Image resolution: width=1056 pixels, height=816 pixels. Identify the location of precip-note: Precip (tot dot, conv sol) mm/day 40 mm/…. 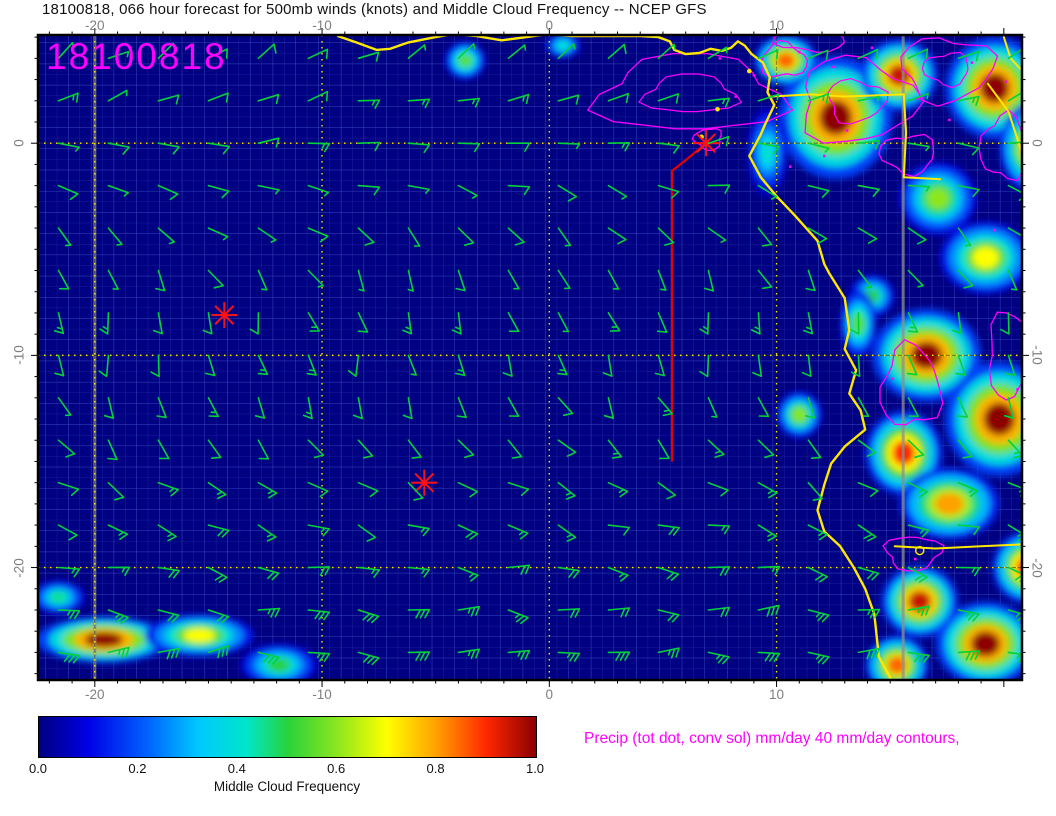
(772, 738).